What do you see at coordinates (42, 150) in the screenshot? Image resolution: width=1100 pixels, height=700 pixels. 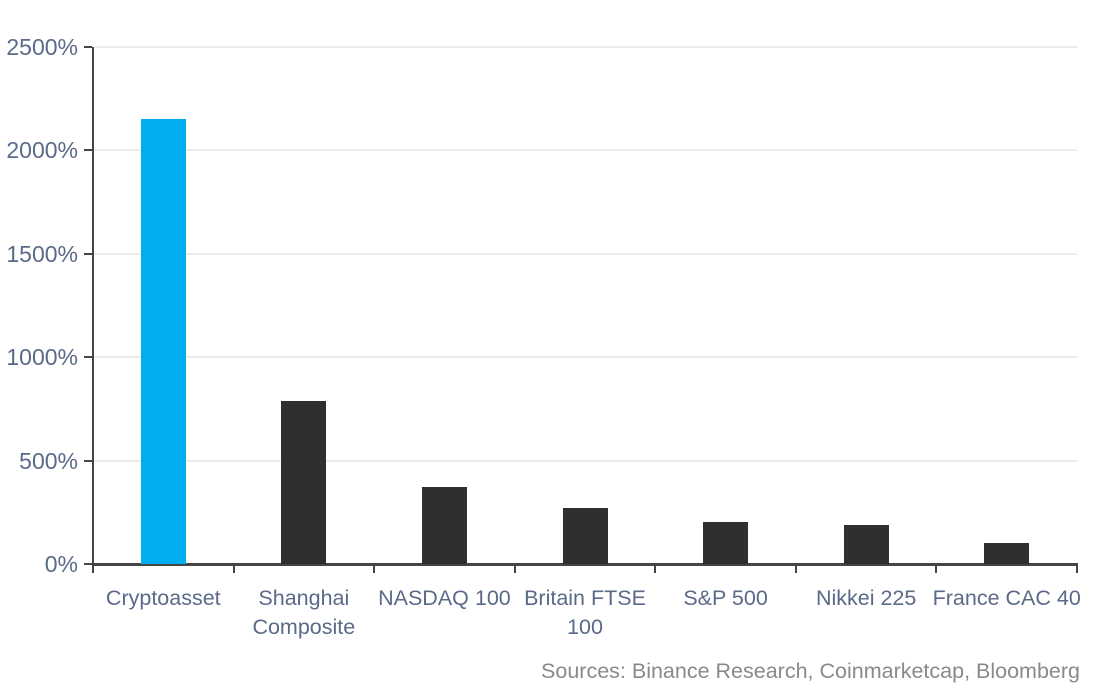 I see `y-tick-label: 2000%` at bounding box center [42, 150].